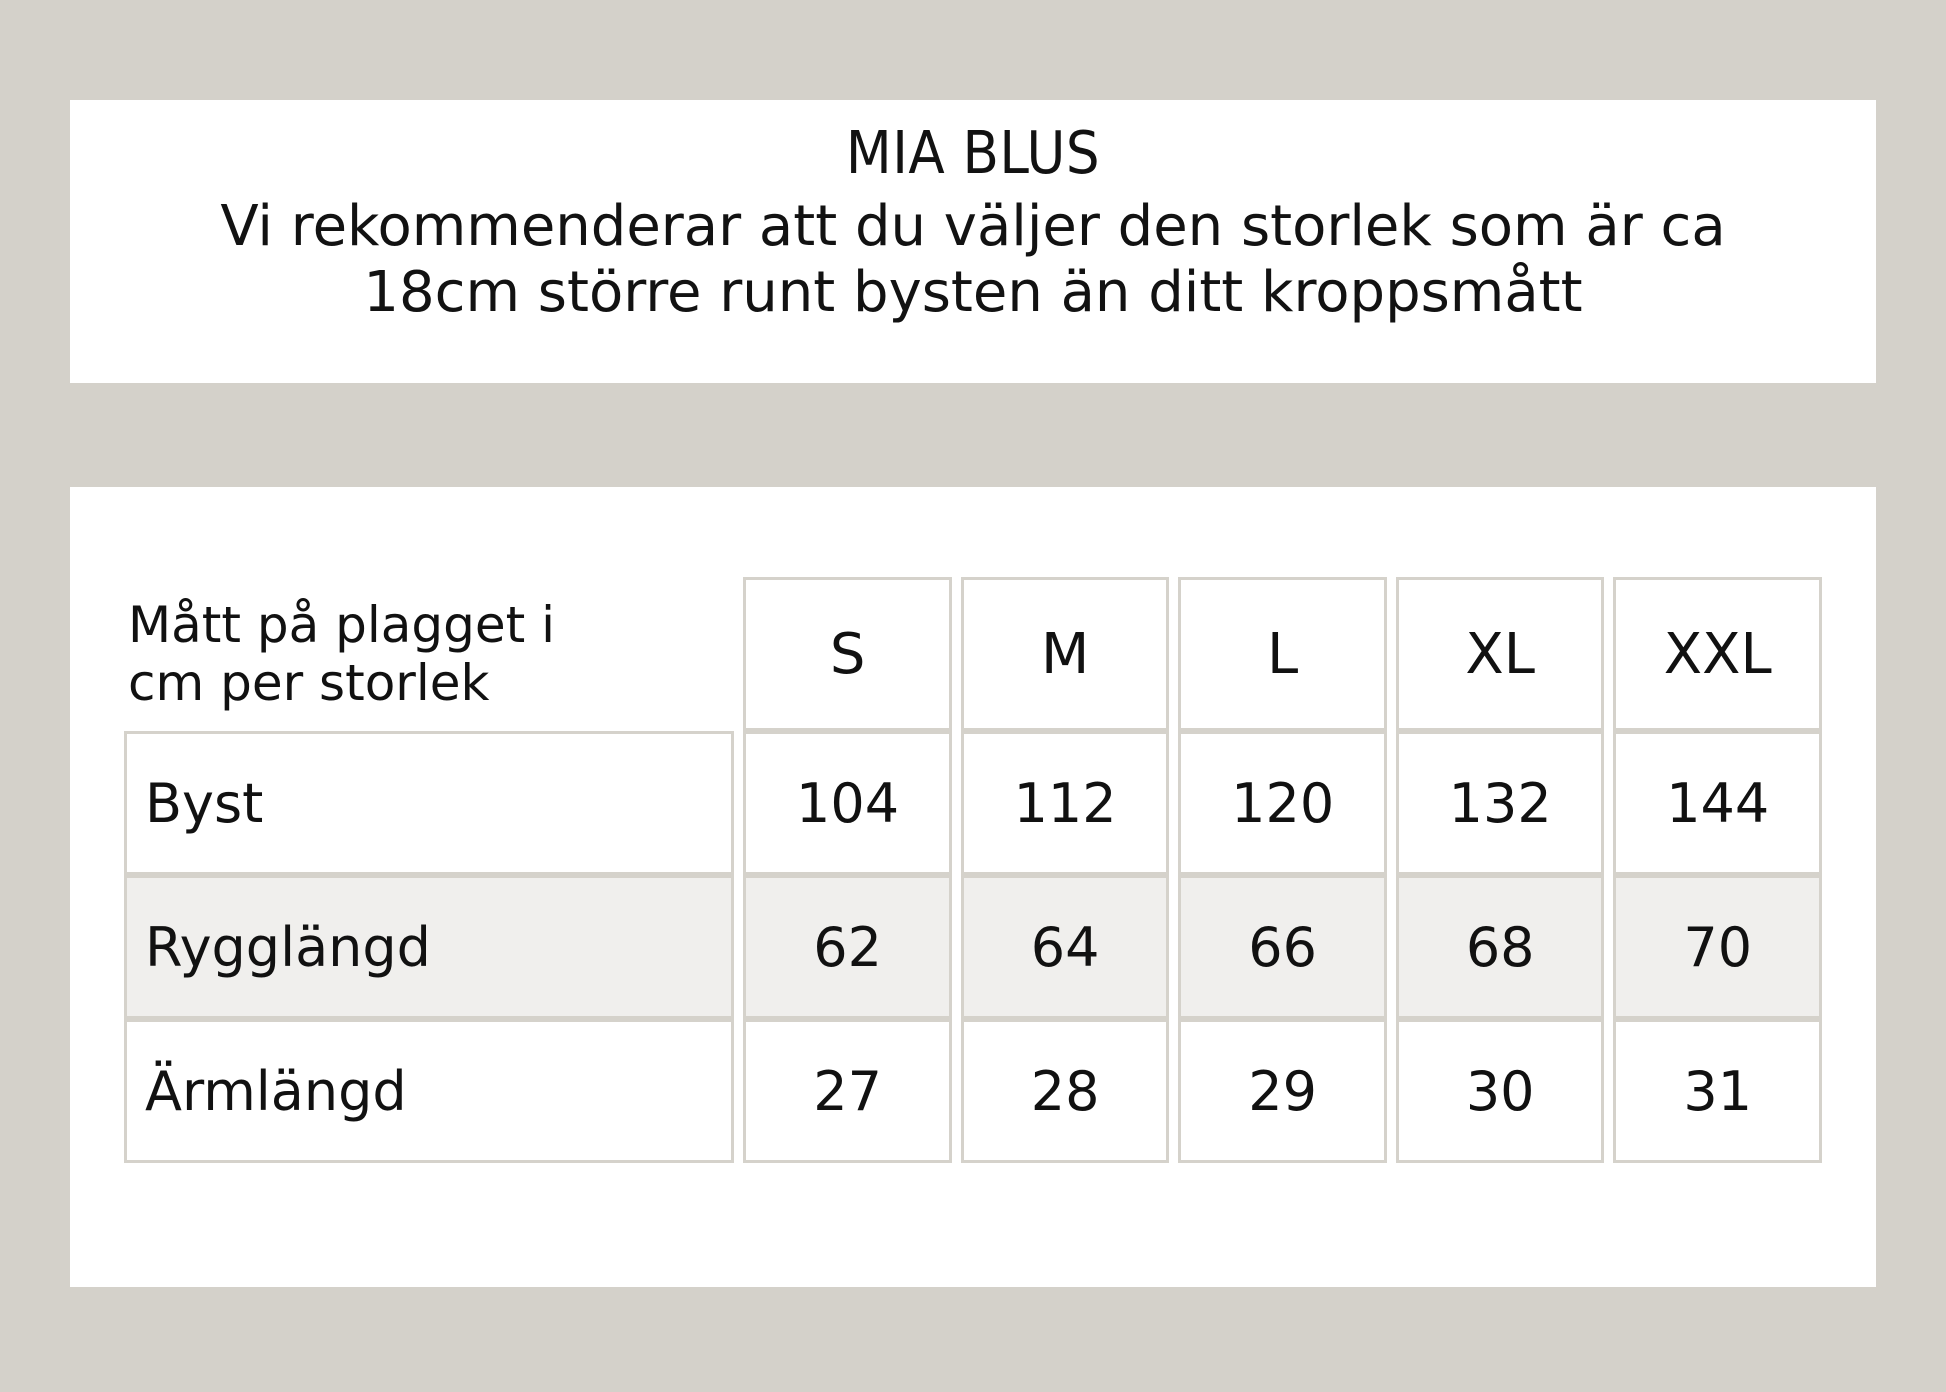  What do you see at coordinates (1717, 654) in the screenshot?
I see `size-header-xxl: XXL` at bounding box center [1717, 654].